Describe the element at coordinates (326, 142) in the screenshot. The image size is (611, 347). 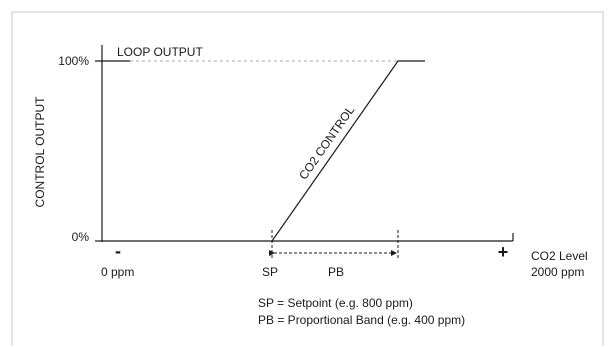
I see `co2-control-label: CO2 CONTROL` at that location.